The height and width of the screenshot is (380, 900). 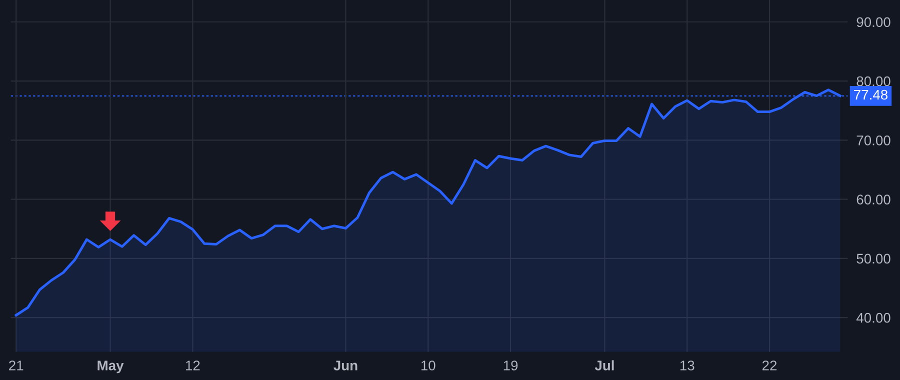 What do you see at coordinates (873, 140) in the screenshot?
I see `y-tick-label: 70.00` at bounding box center [873, 140].